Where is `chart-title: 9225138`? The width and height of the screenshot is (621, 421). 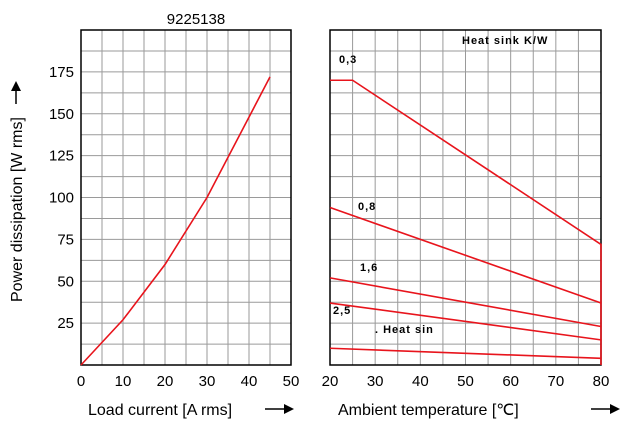 chart-title: 9225138 is located at coordinates (196, 19).